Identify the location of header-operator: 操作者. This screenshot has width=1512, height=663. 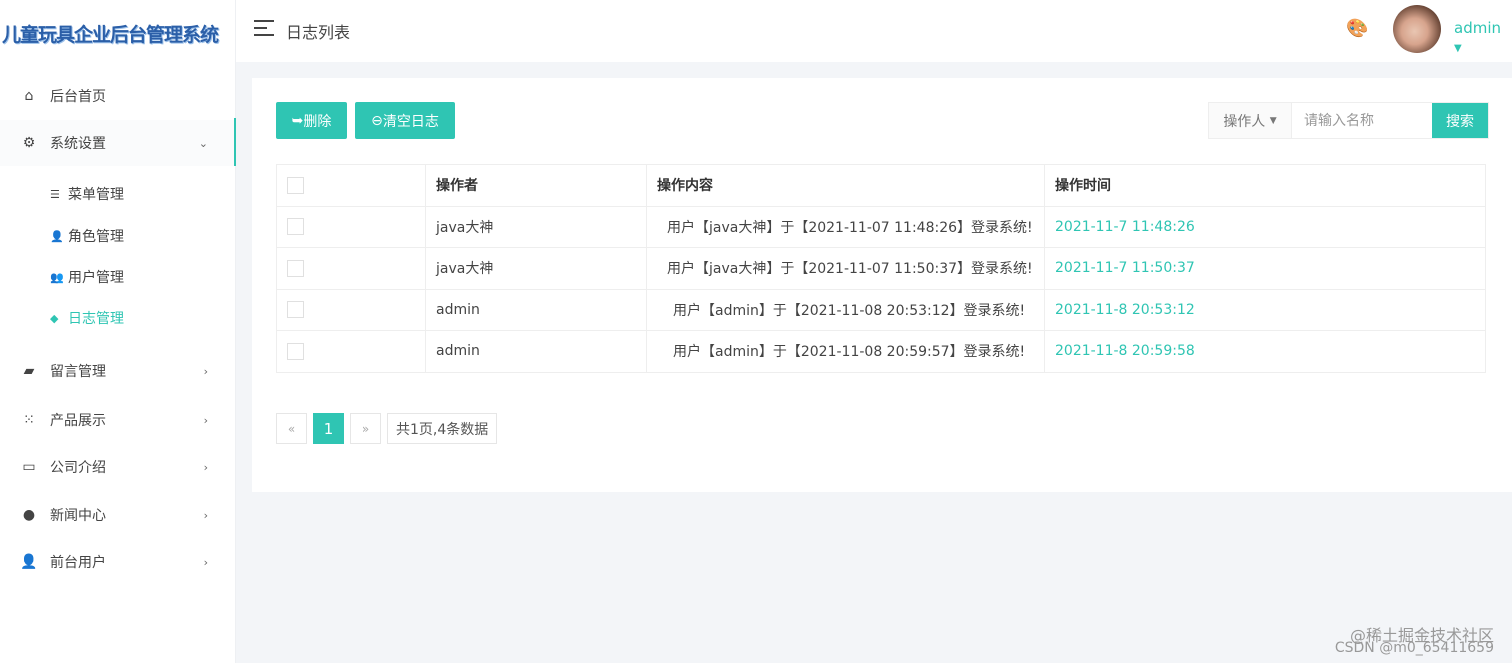
(536, 185).